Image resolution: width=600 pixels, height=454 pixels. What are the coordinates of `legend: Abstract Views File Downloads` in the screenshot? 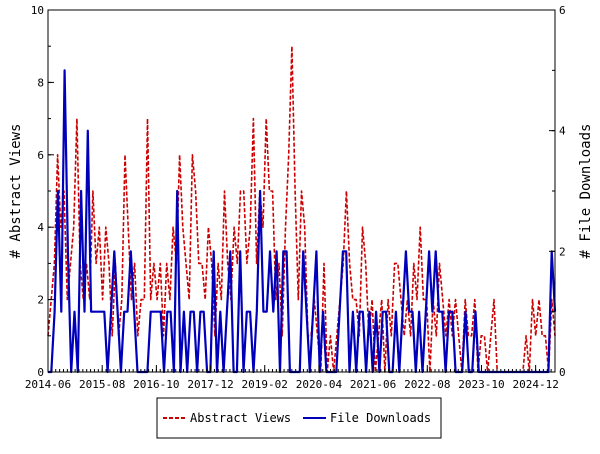 It's located at (299, 418).